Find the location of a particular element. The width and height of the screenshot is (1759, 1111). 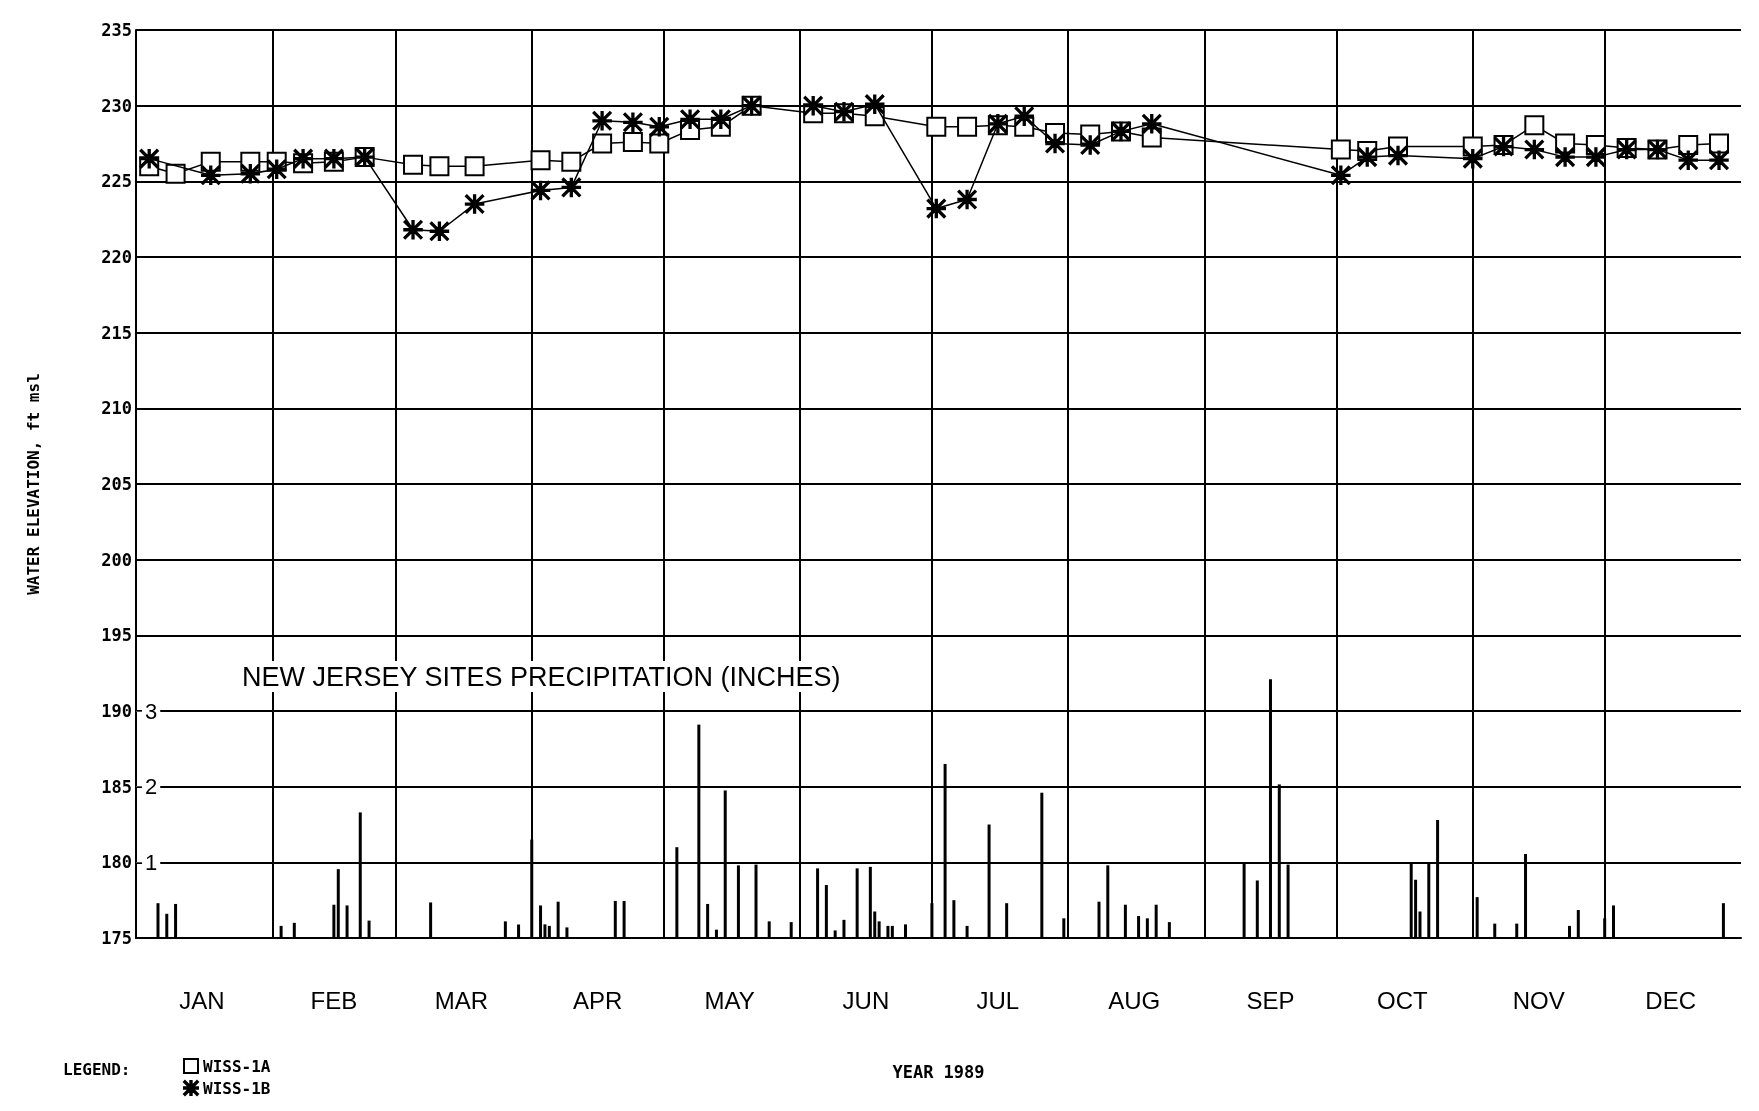

x-tick-label: JUN is located at coordinates (866, 1000).